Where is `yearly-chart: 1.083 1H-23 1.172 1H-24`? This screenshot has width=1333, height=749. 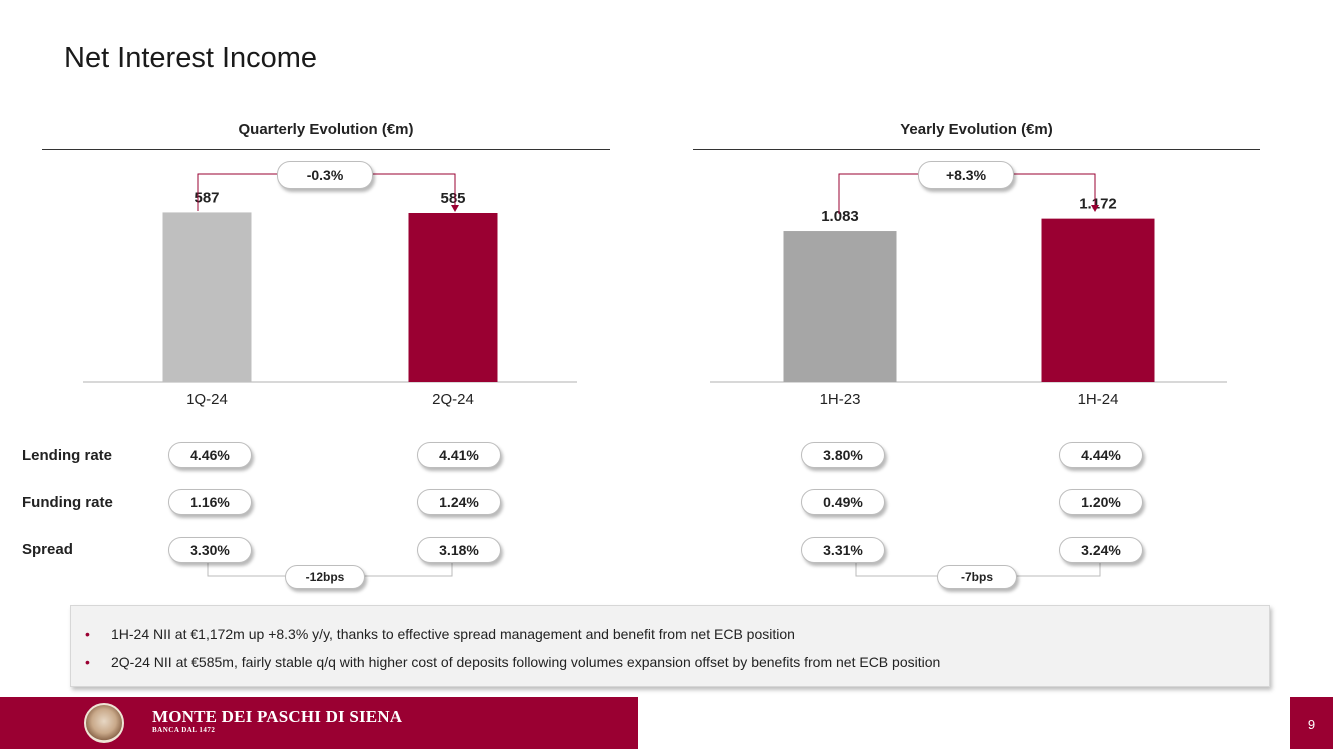 yearly-chart: 1.083 1H-23 1.172 1H-24 is located at coordinates (968, 290).